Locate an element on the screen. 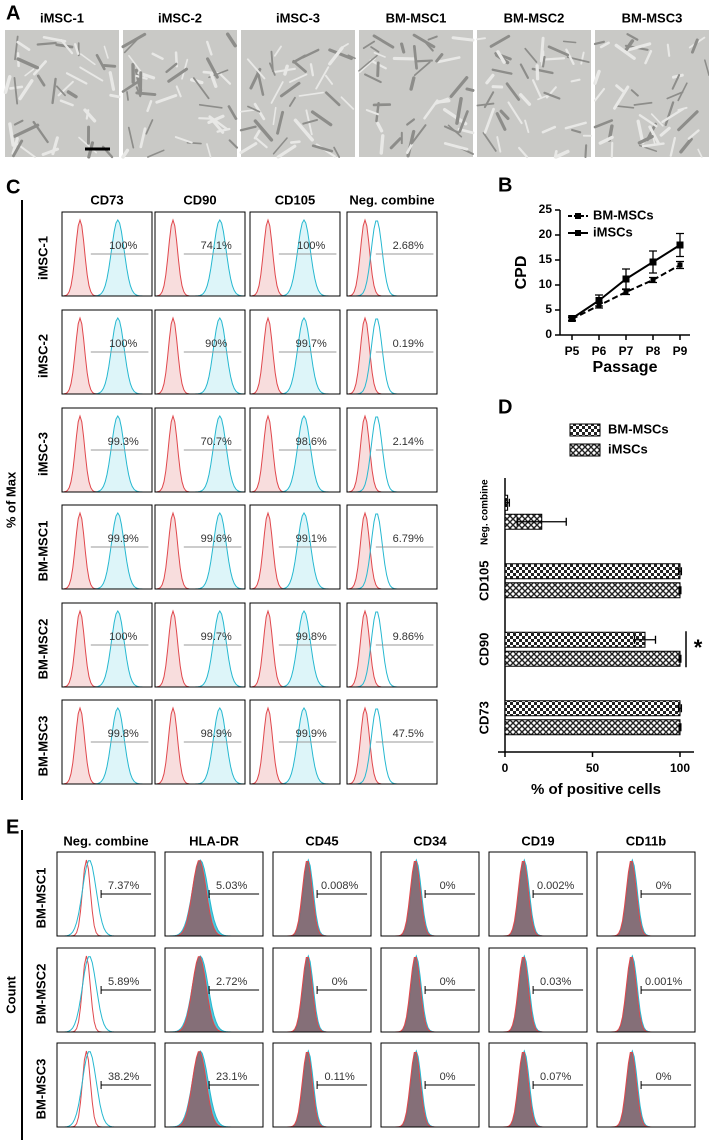  row-label: BM-MSC2 is located at coordinates (40, 994).